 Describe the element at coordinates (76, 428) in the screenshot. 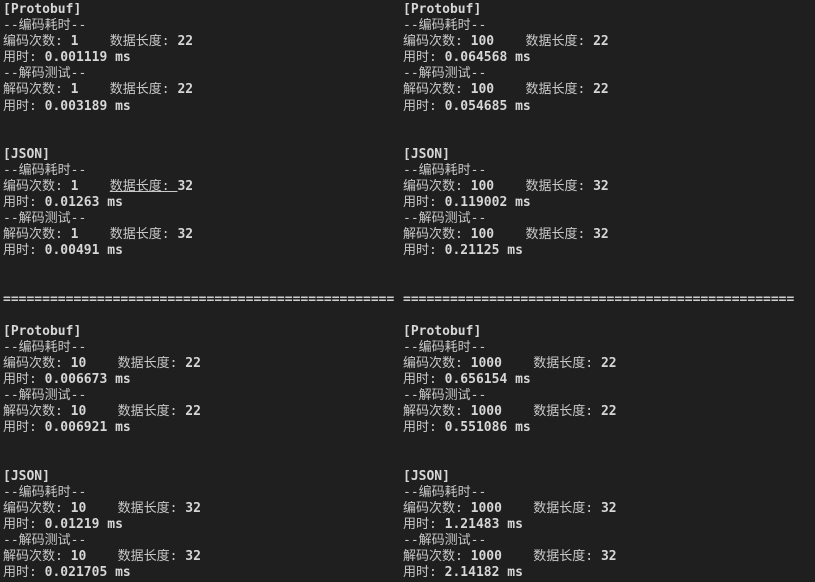

I see `time-value: 0.006921` at that location.